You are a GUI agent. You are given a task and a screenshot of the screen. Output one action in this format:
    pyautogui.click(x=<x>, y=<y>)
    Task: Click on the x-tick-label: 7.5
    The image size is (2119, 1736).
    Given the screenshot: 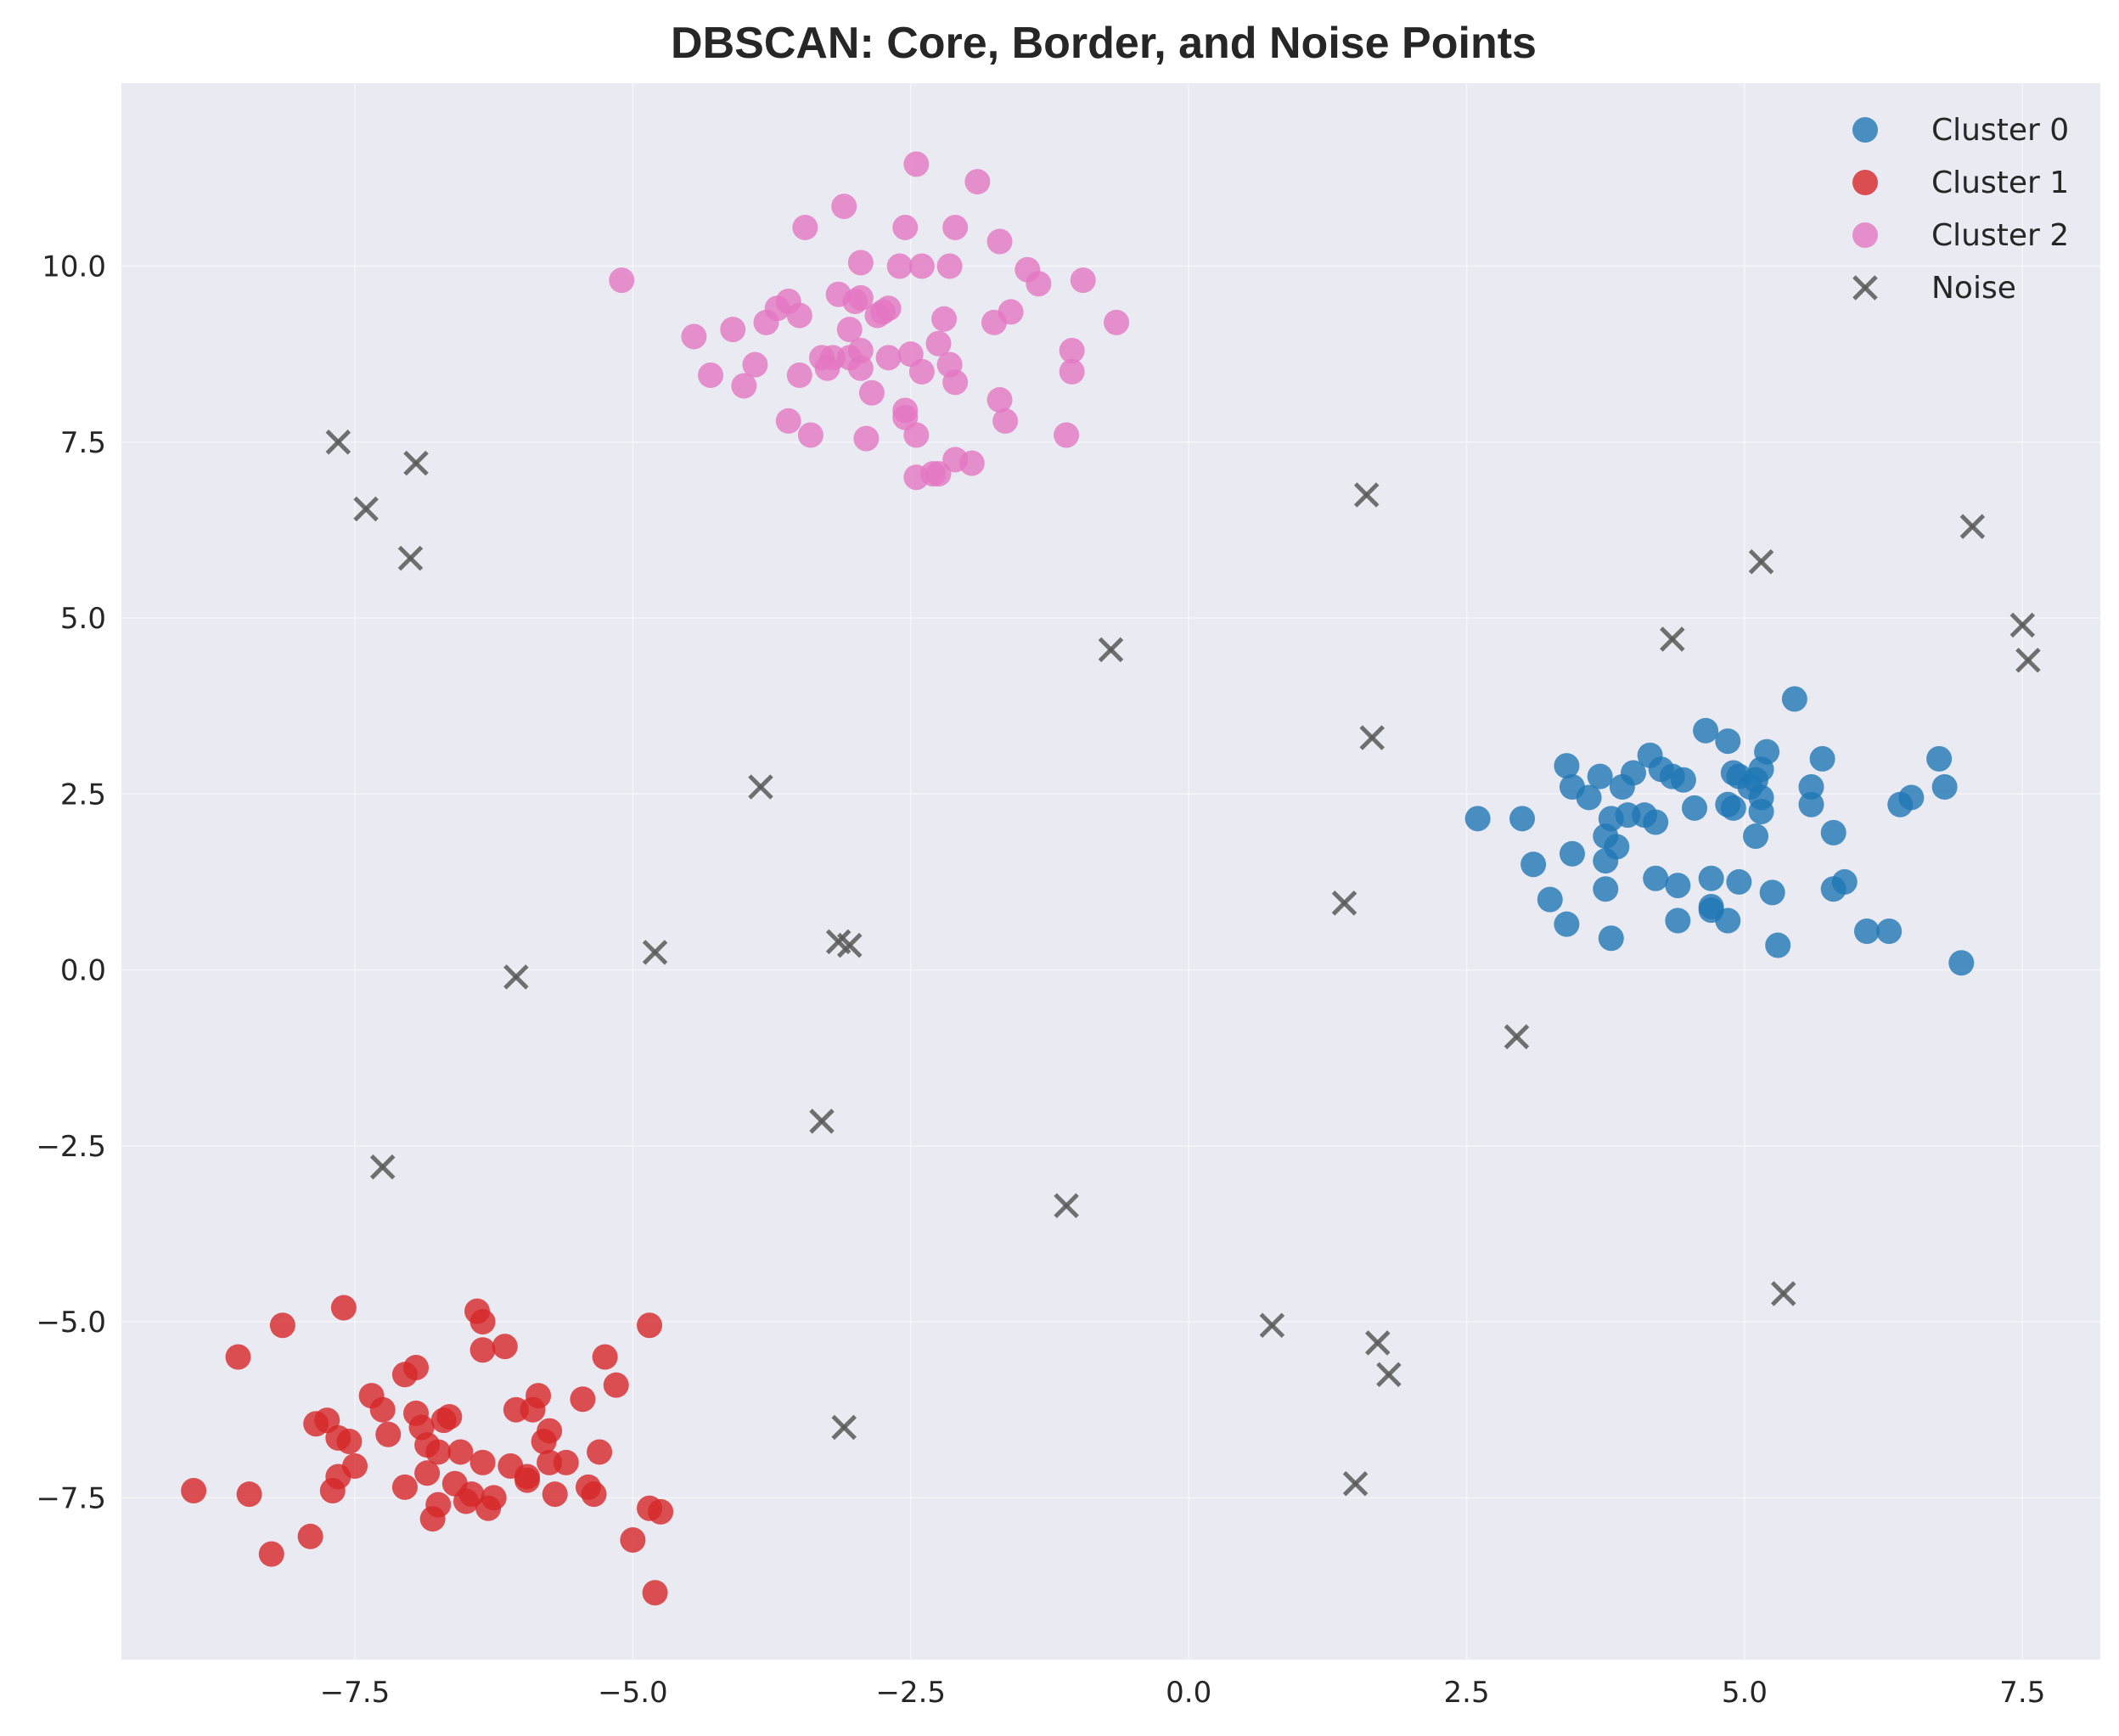 What is the action you would take?
    pyautogui.click(x=2022, y=1693)
    